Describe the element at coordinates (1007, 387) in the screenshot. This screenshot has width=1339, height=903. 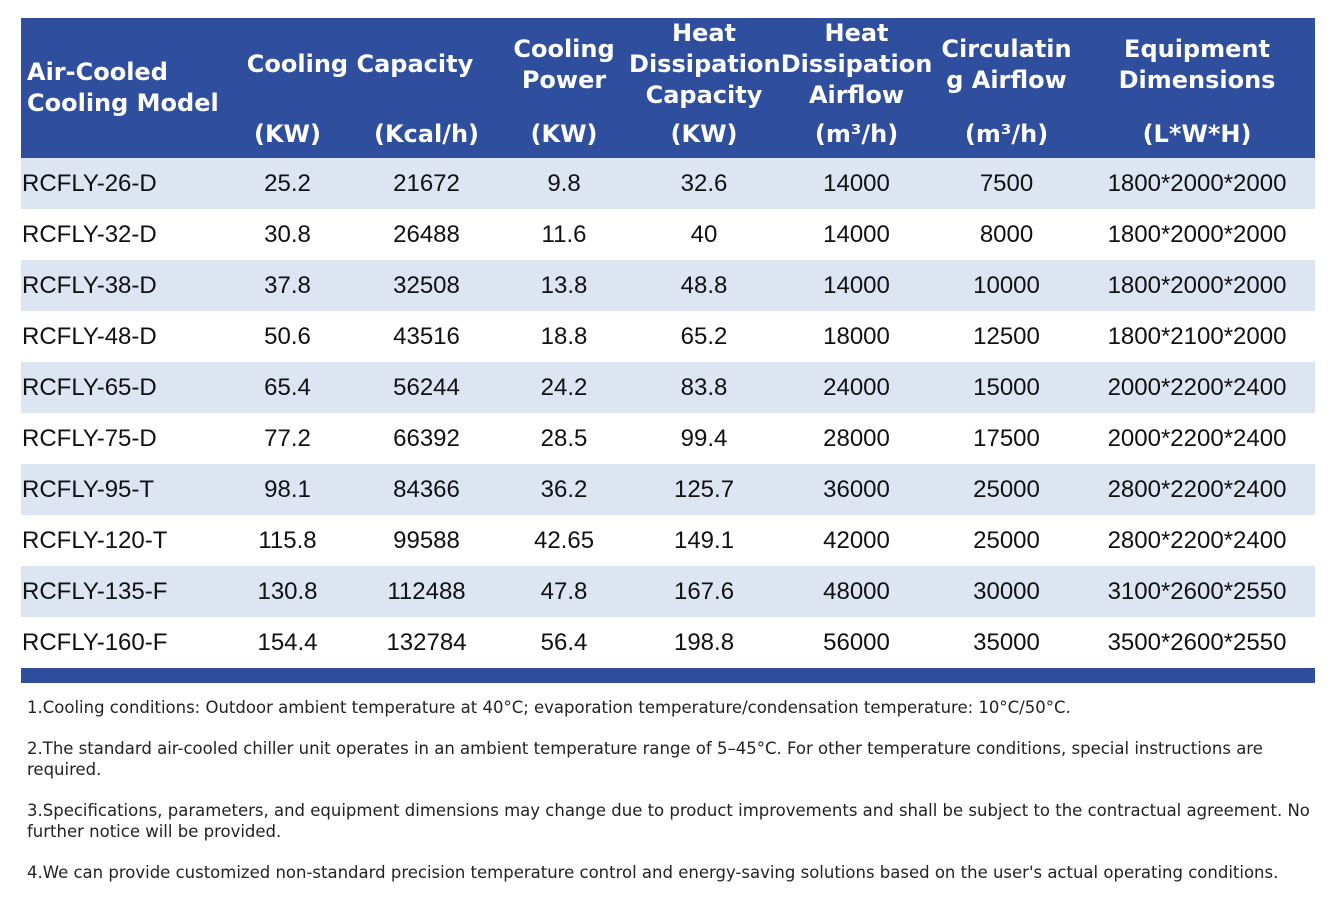
I see `value-cell: 15000` at that location.